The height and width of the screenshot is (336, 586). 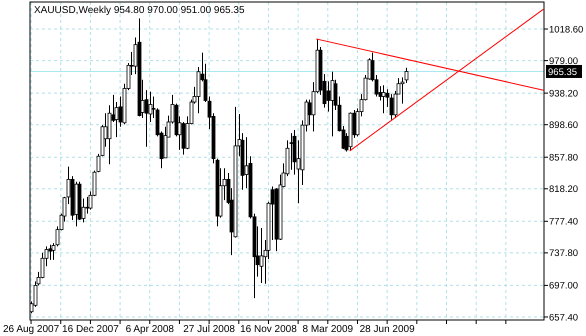 What do you see at coordinates (209, 329) in the screenshot?
I see `x-tick-label: 27 Jul 2008` at bounding box center [209, 329].